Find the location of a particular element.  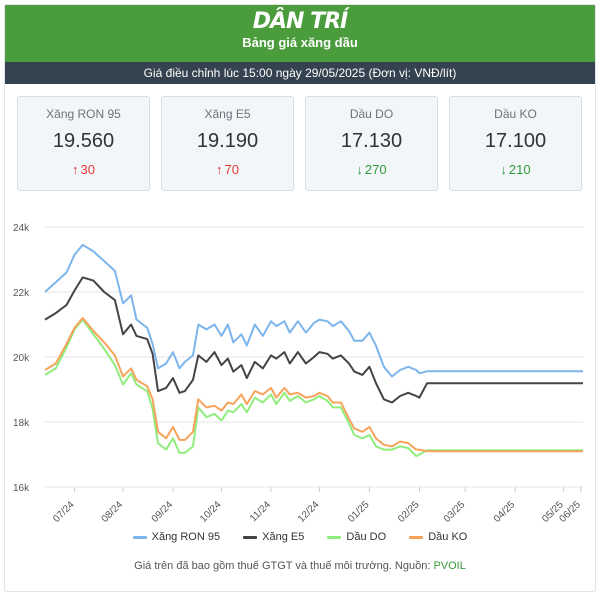

legend-label: Dầu KO is located at coordinates (448, 537).